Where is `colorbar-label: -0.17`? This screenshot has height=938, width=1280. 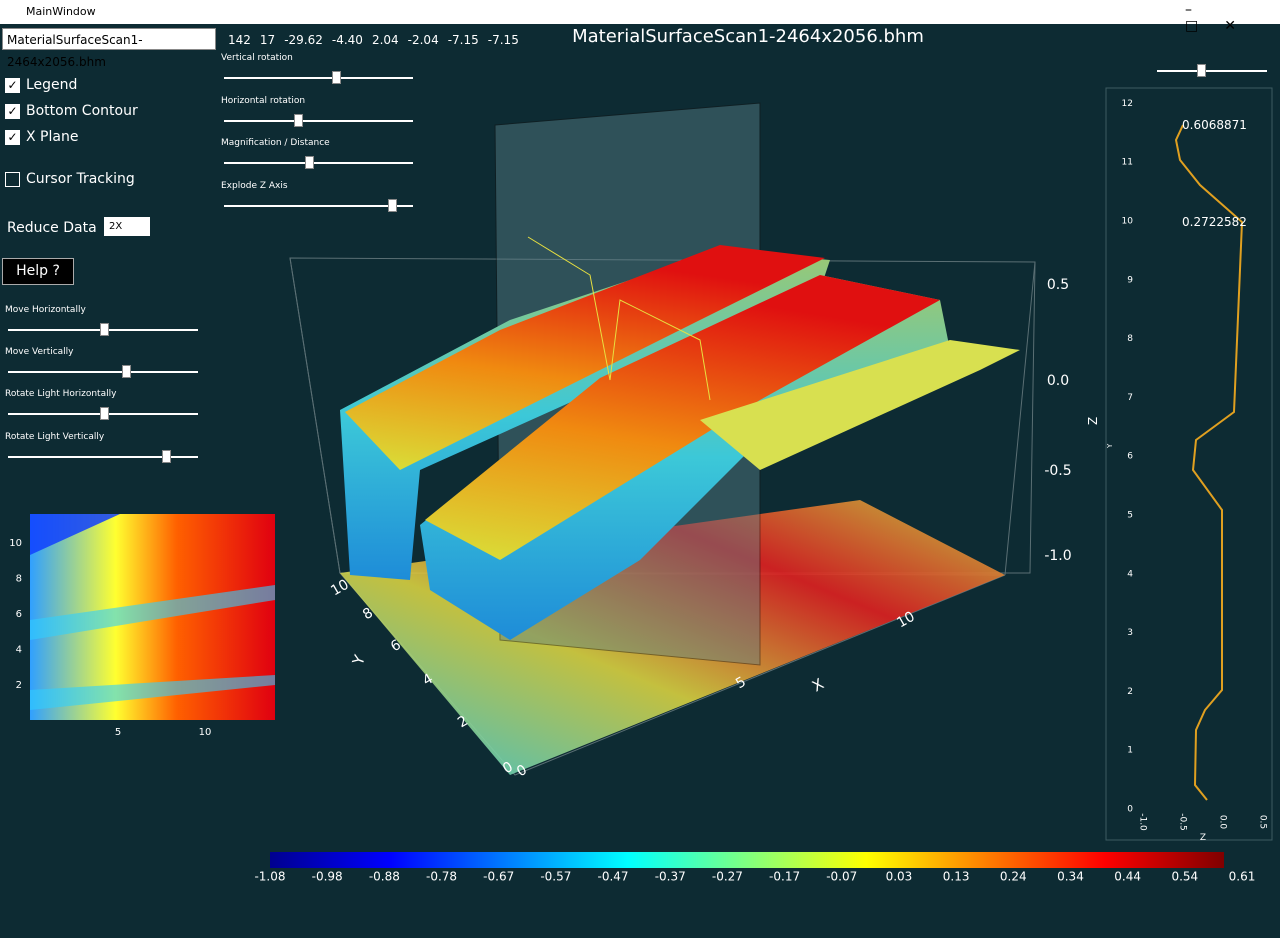 colorbar-label: -0.17 is located at coordinates (784, 877).